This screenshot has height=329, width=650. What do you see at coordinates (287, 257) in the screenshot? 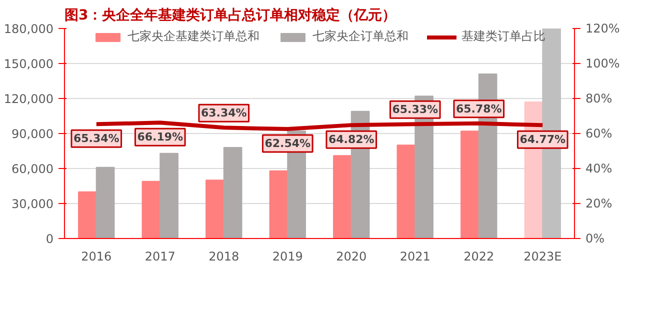
I see `x-tick-label: 2019` at bounding box center [287, 257].